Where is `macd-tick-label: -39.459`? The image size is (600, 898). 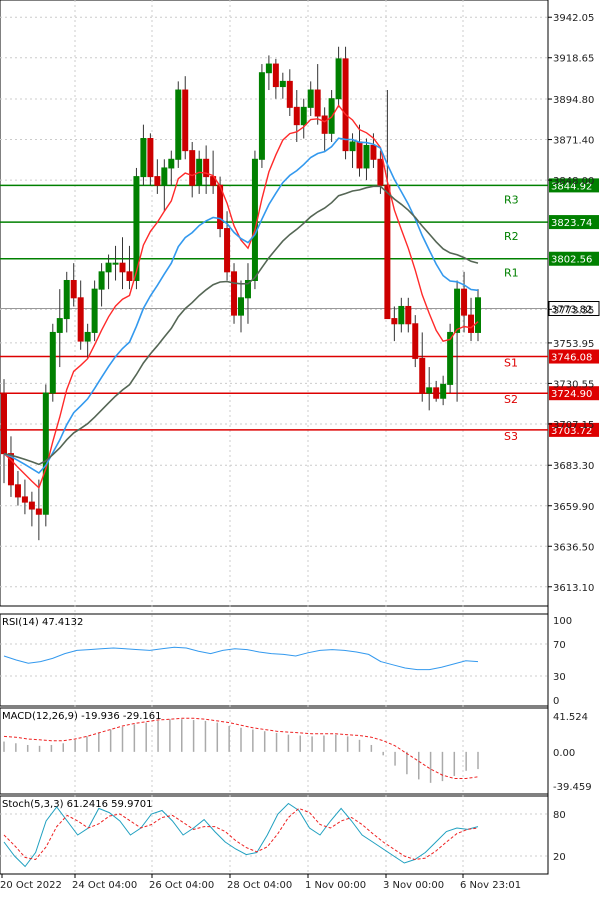 macd-tick-label: -39.459 is located at coordinates (572, 787).